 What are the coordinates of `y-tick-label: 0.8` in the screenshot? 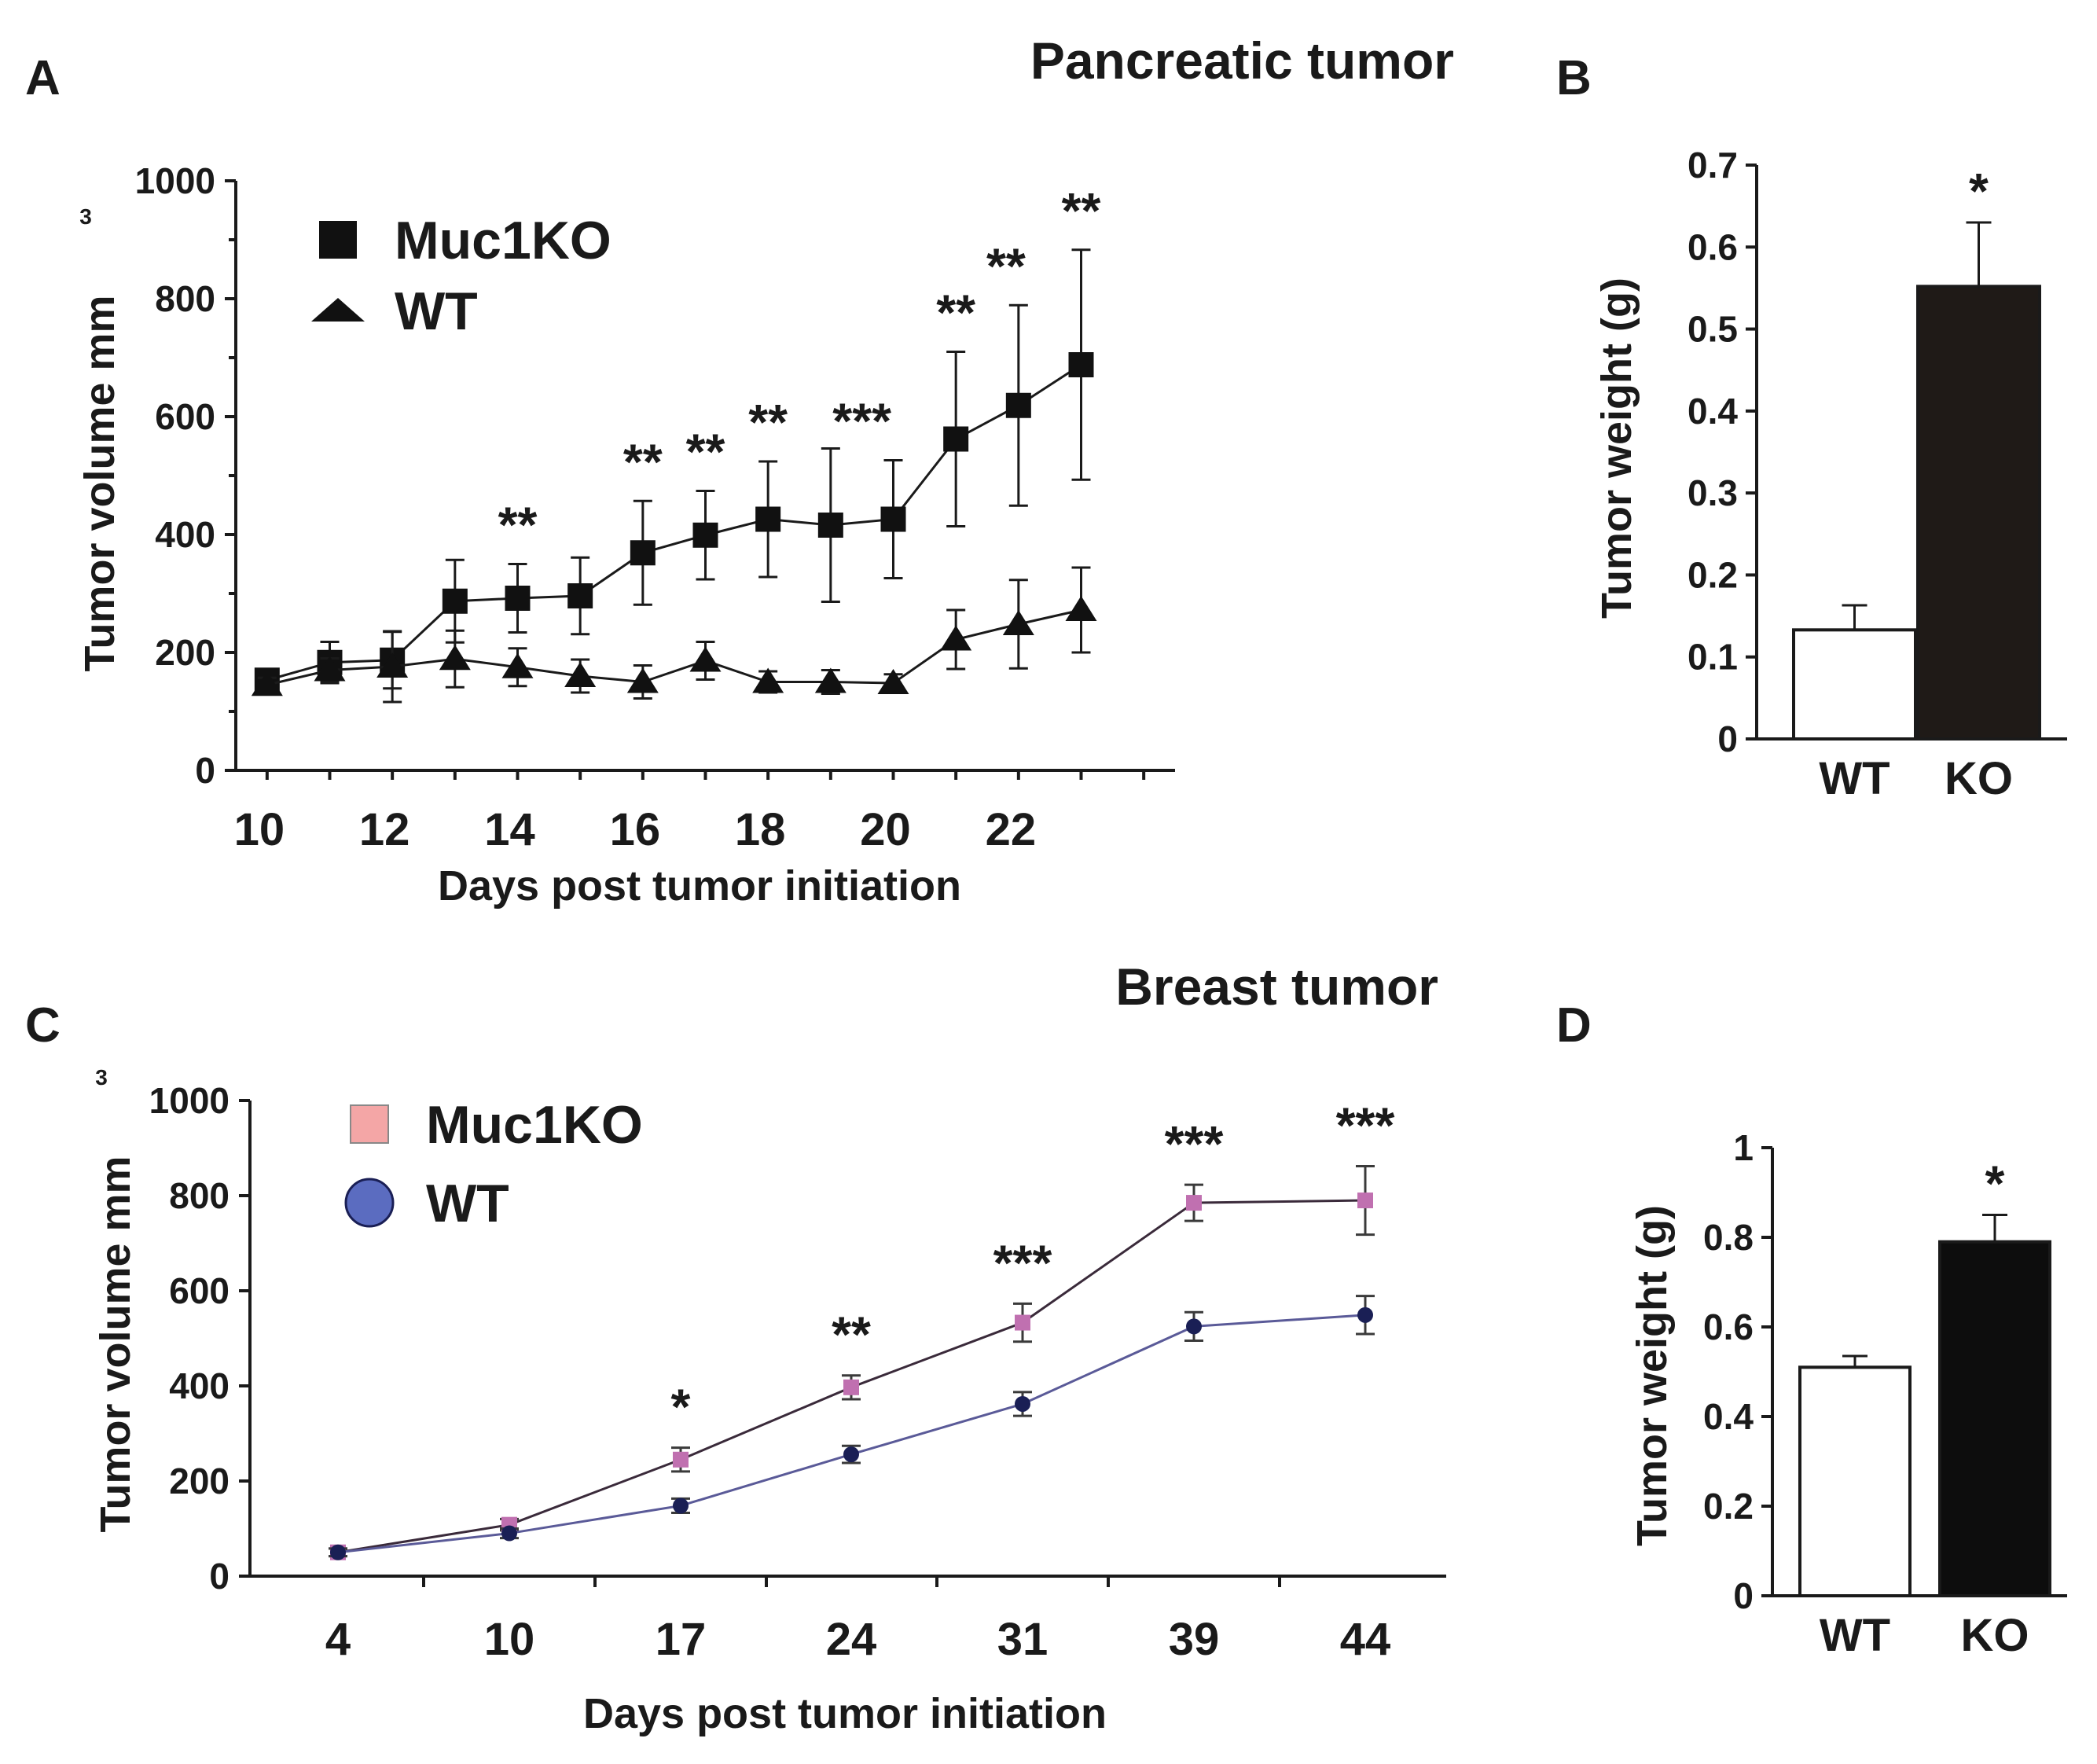 It's located at (1729, 1237).